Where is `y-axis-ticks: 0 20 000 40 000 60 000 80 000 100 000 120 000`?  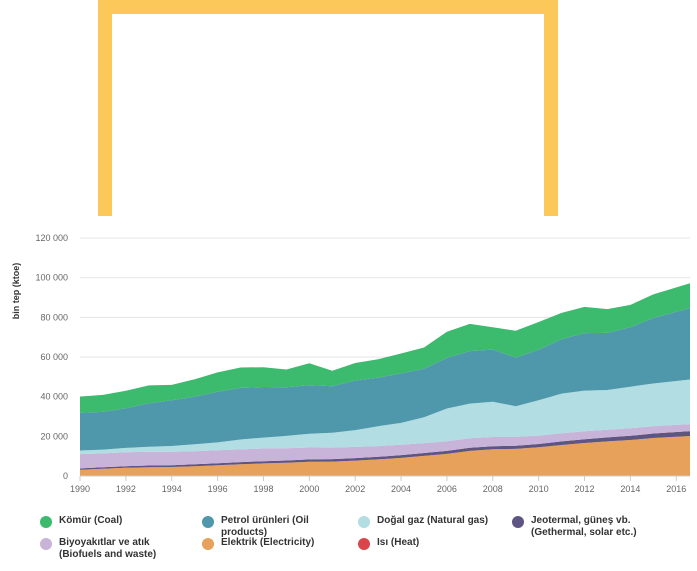
y-axis-ticks: 0 20 000 40 000 60 000 80 000 100 000 120 000 is located at coordinates (51, 357).